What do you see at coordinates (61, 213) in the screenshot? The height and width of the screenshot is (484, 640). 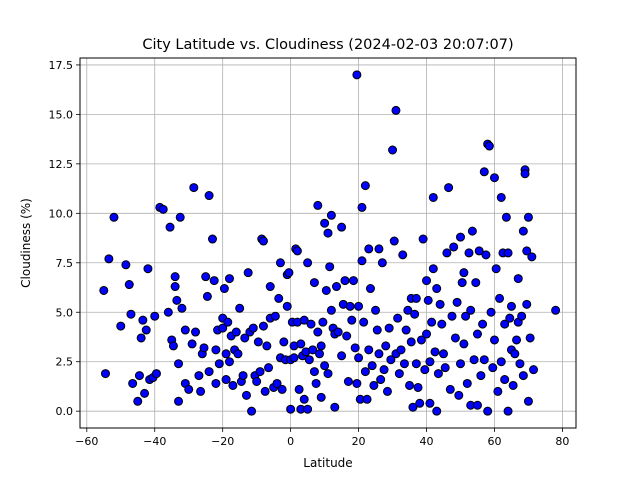 I see `y-tick-label: 10.0` at bounding box center [61, 213].